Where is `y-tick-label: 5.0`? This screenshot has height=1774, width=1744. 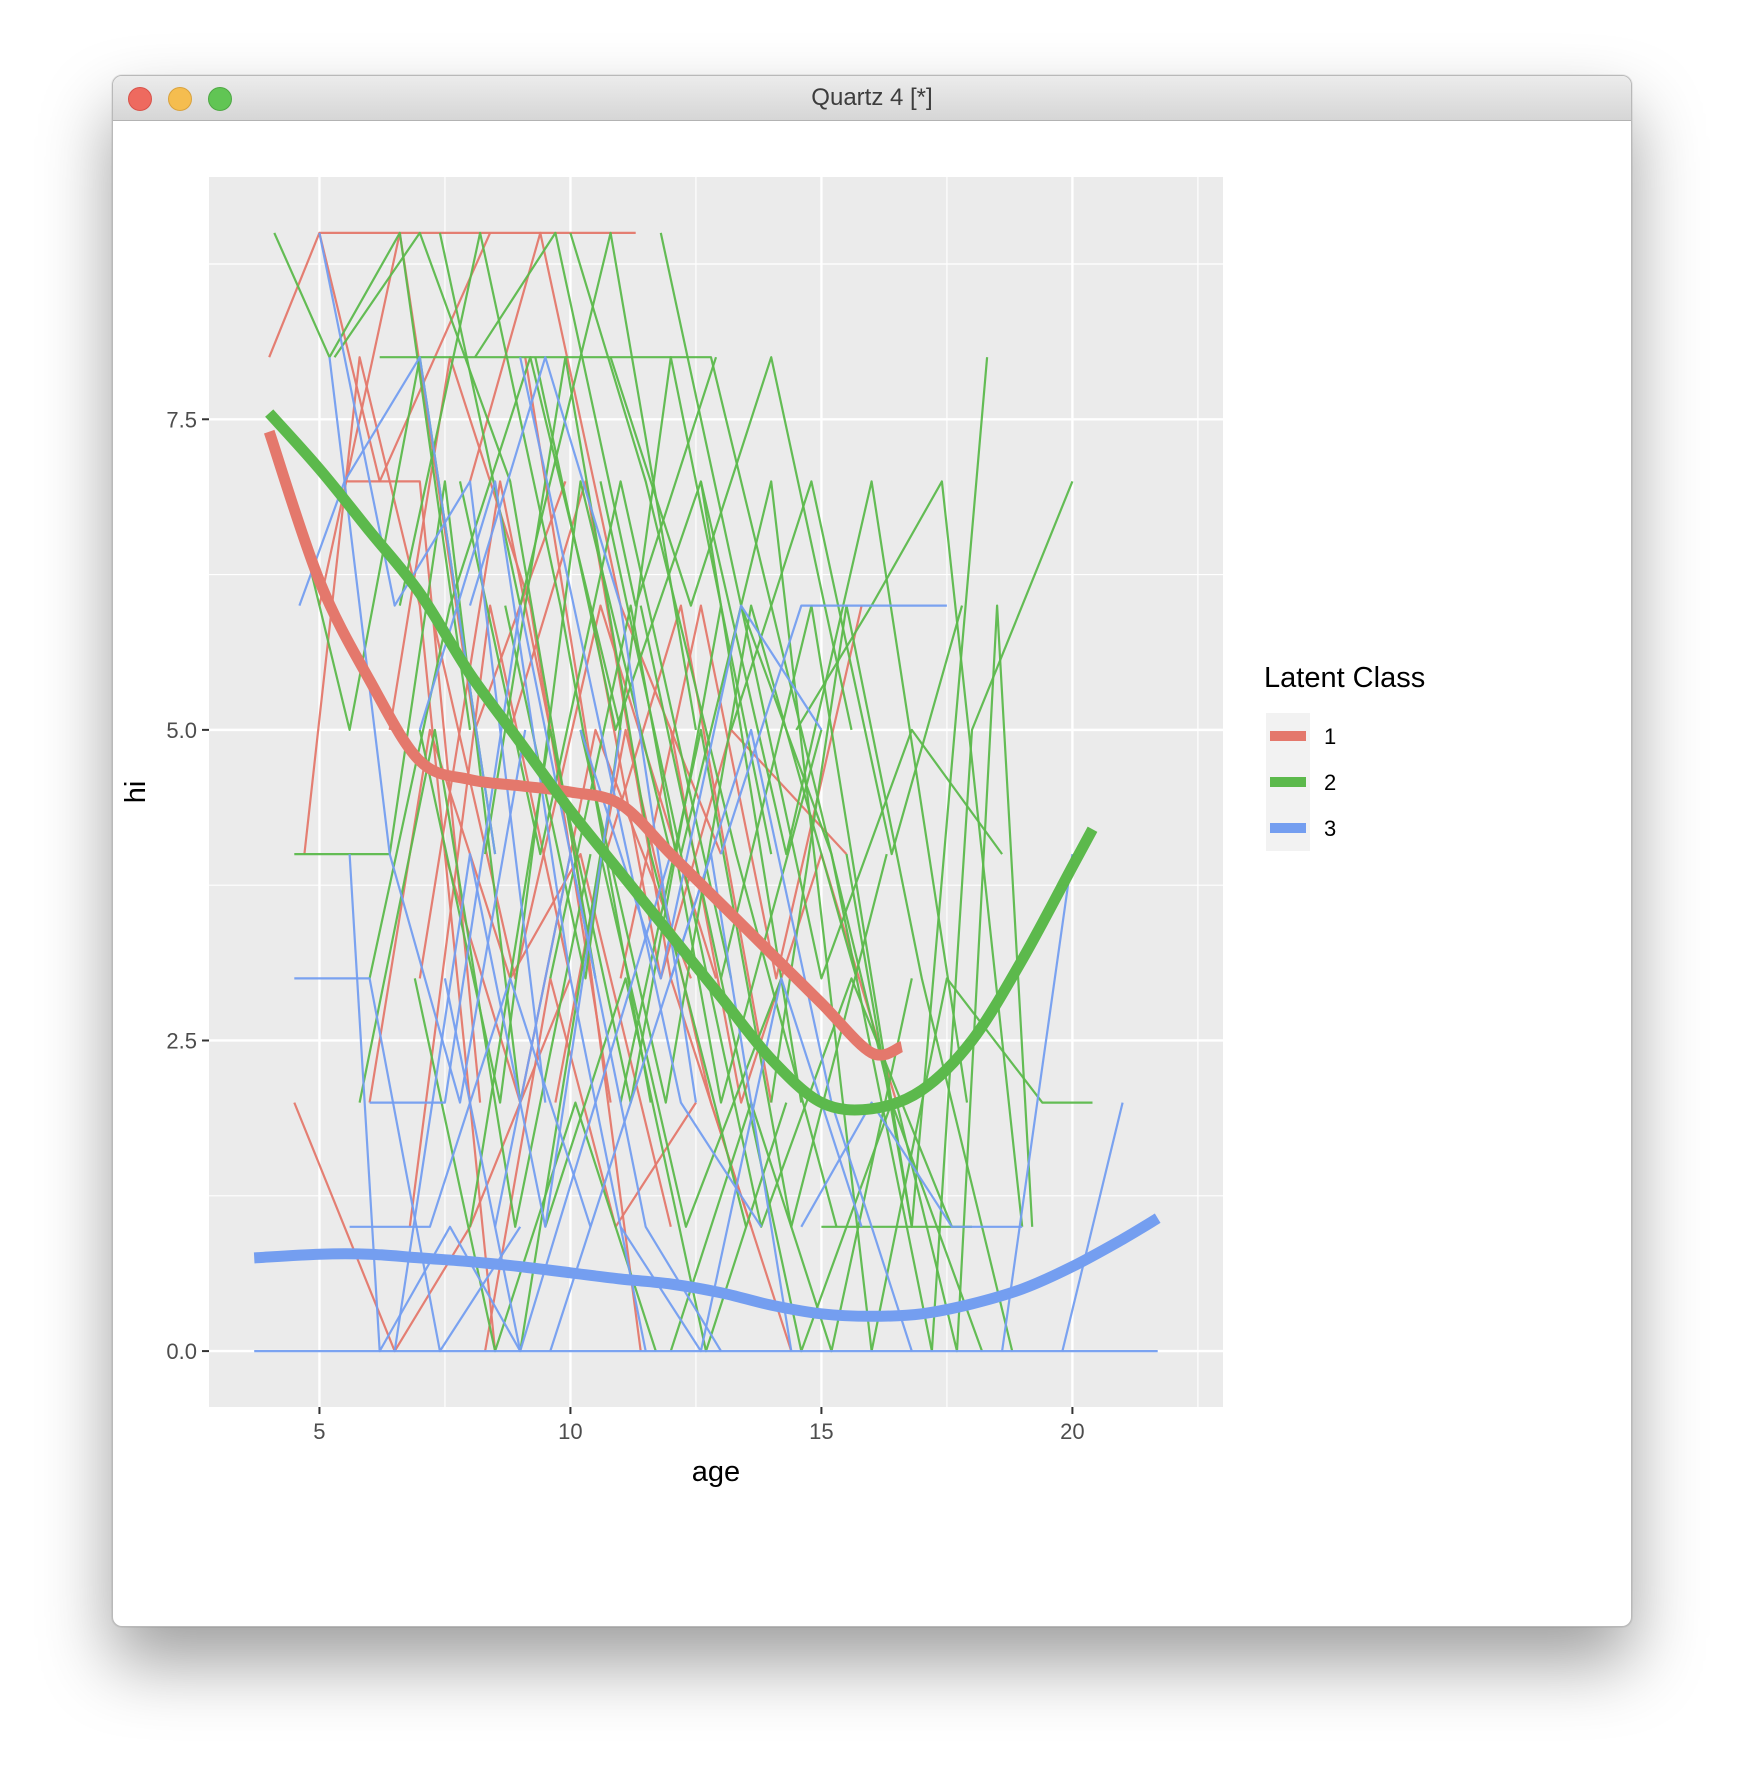
y-tick-label: 5.0 is located at coordinates (181, 730).